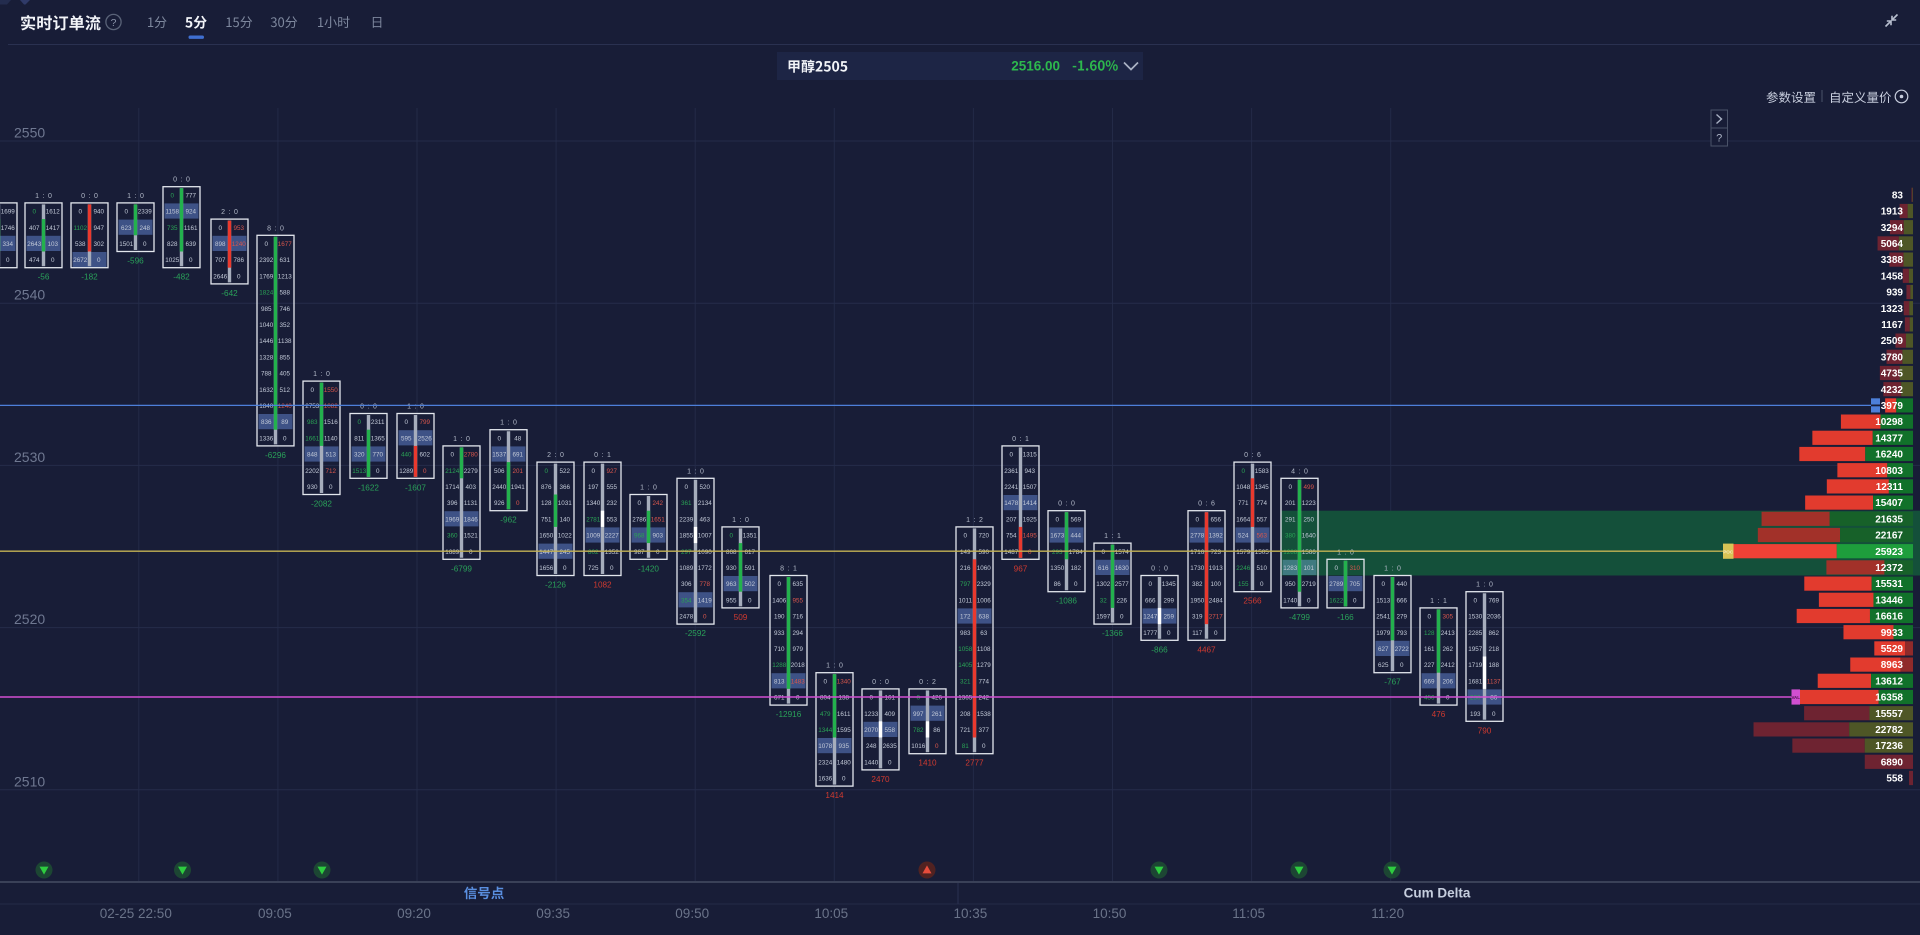 This screenshot has width=1920, height=935. I want to click on svg-text: 22167, so click(1889, 536).